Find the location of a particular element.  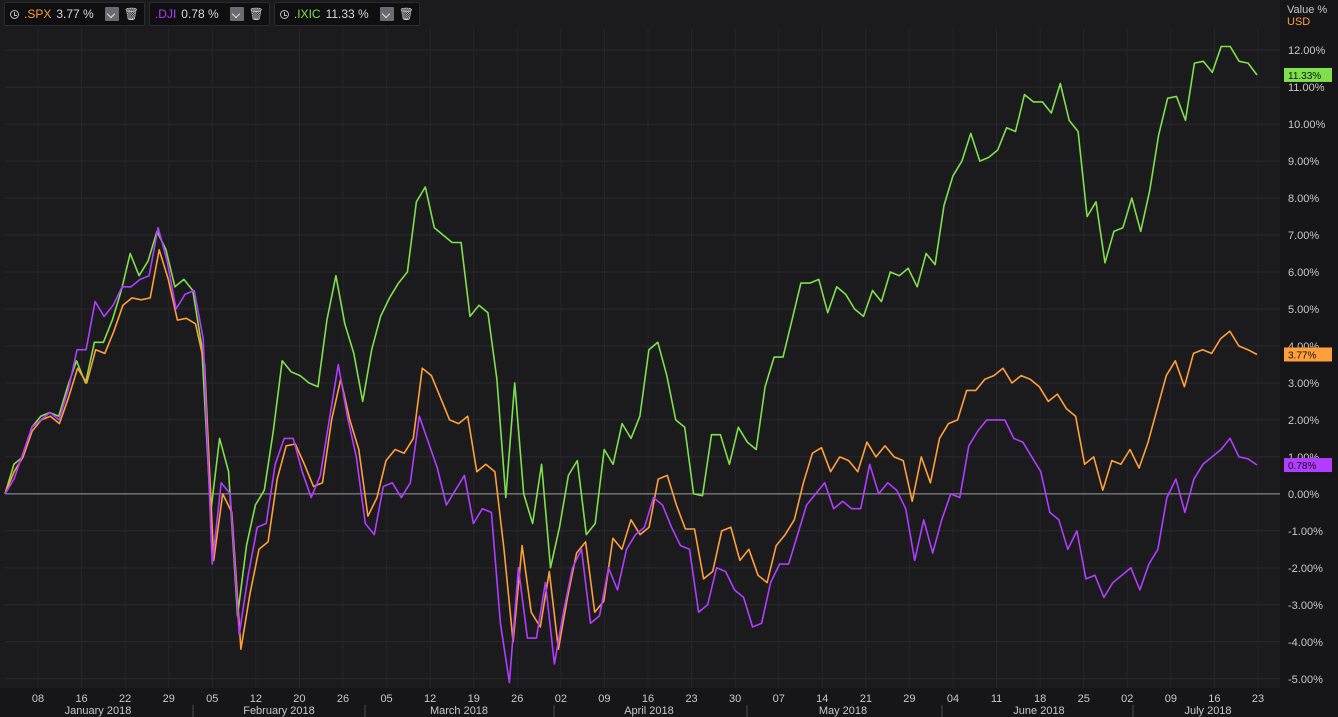

y-tick-label: -2.00% is located at coordinates (1305, 569).